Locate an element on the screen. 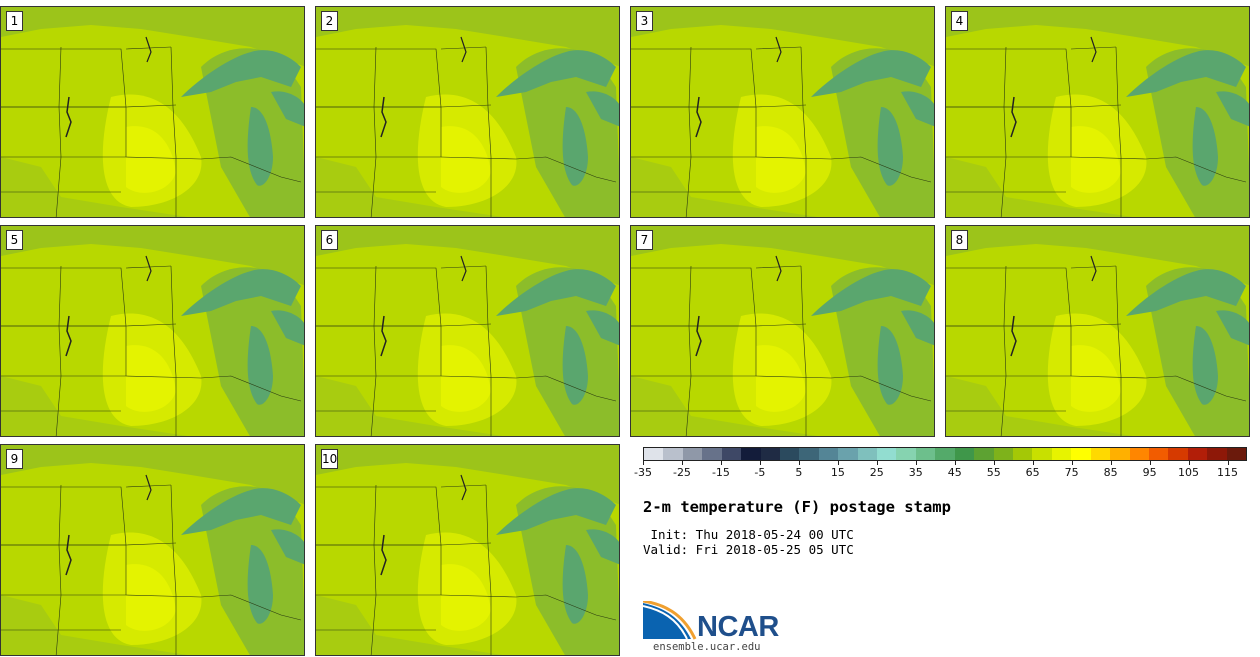  colorbar-tick-label: 65 is located at coordinates (1032, 472).